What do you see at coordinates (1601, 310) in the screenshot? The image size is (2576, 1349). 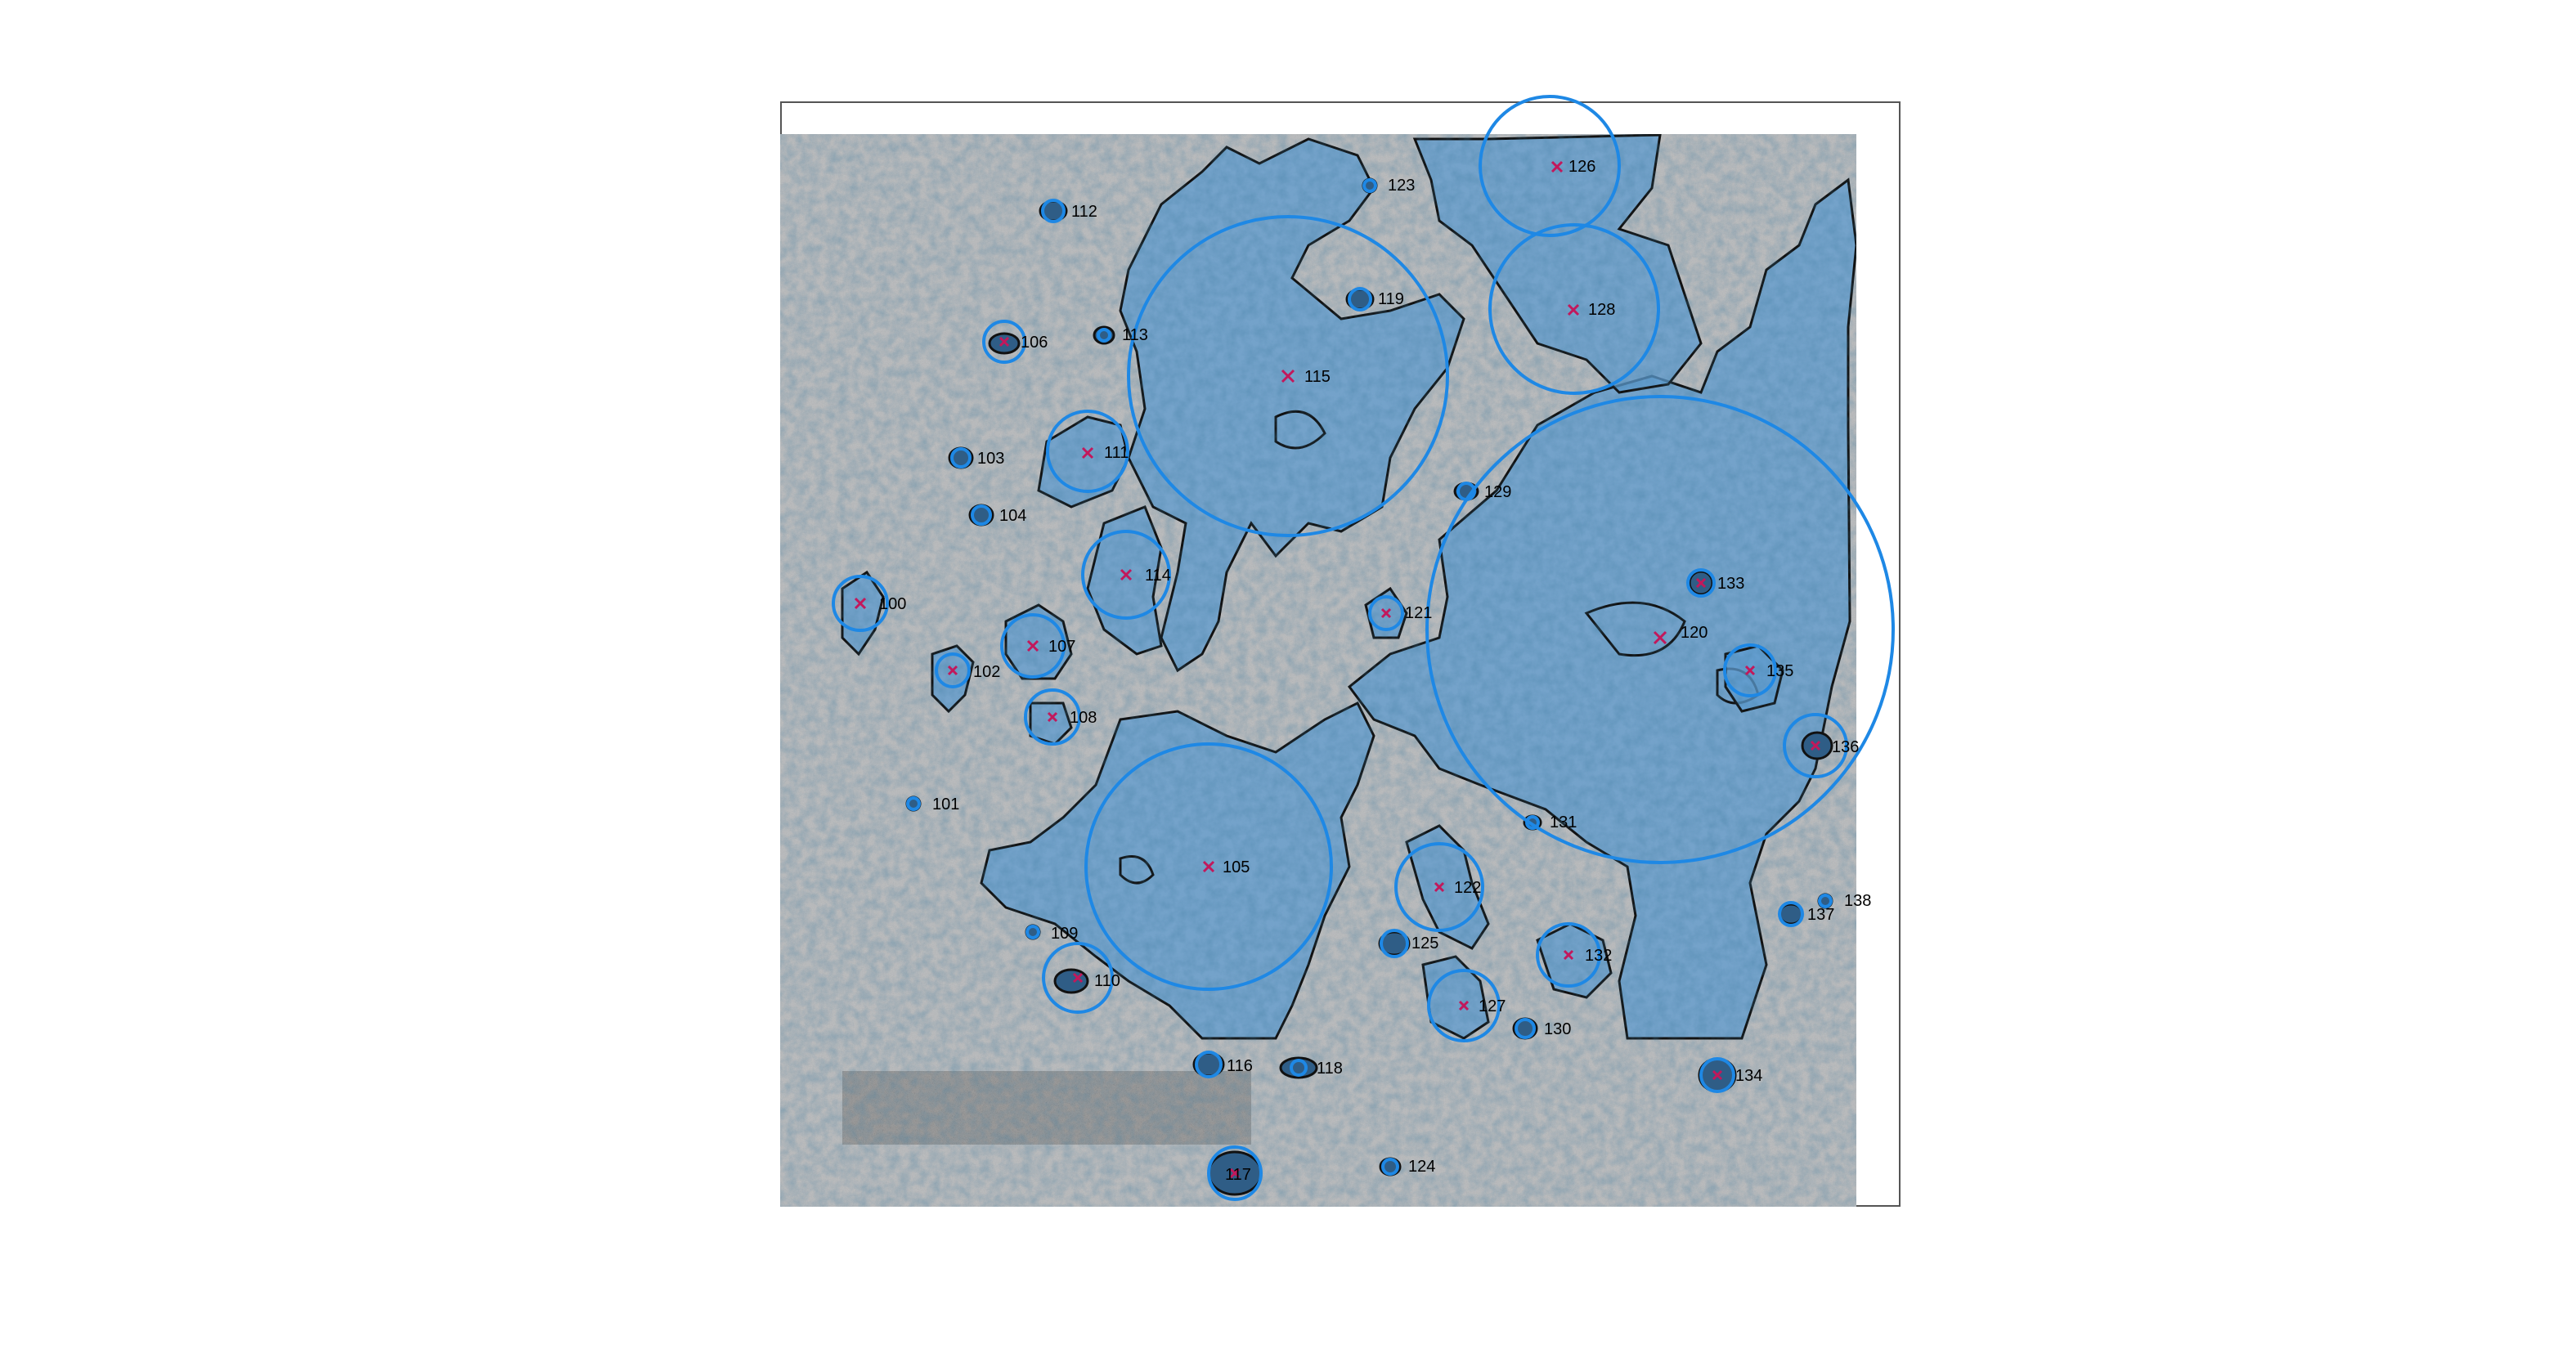 I see `label-128: 128` at bounding box center [1601, 310].